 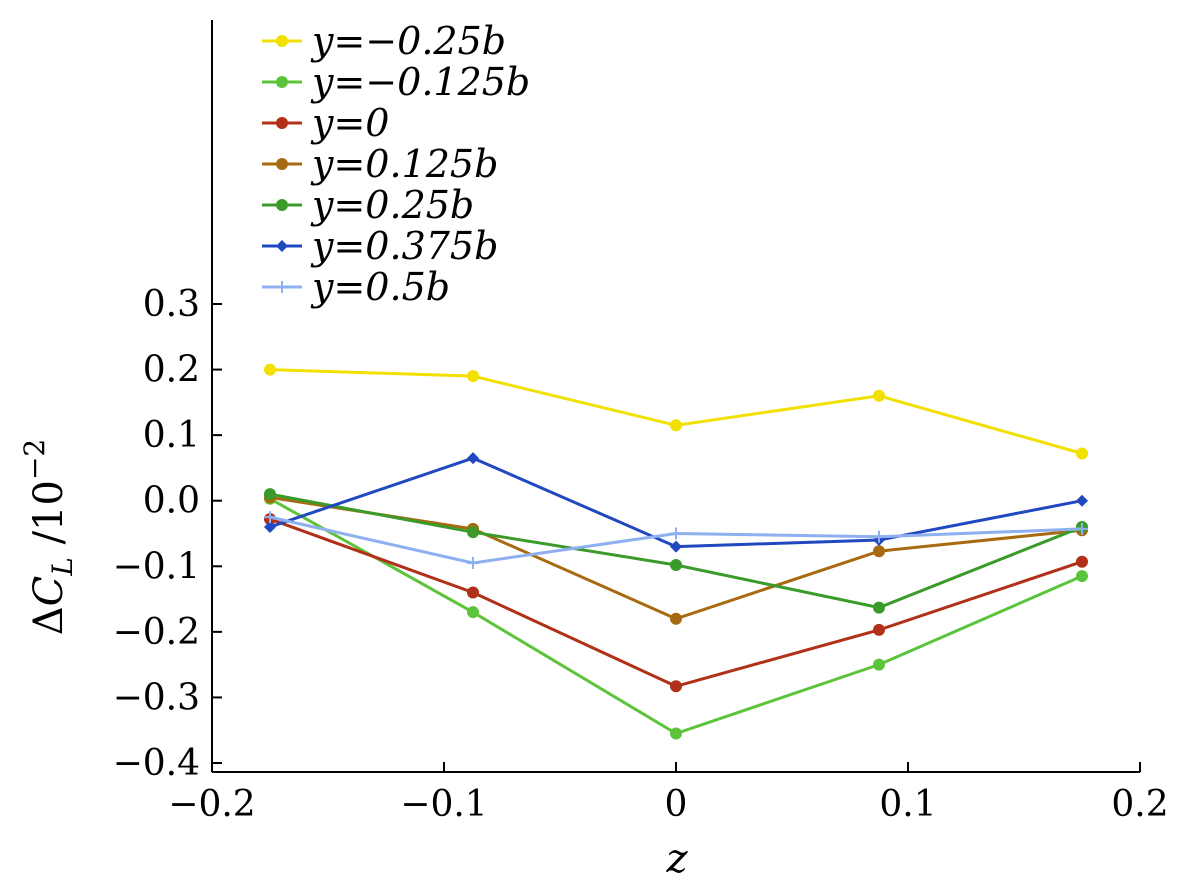 I want to click on x-axis-ticks: −0.2 −0.1 0 0.1 0.2, so click(x=668, y=793).